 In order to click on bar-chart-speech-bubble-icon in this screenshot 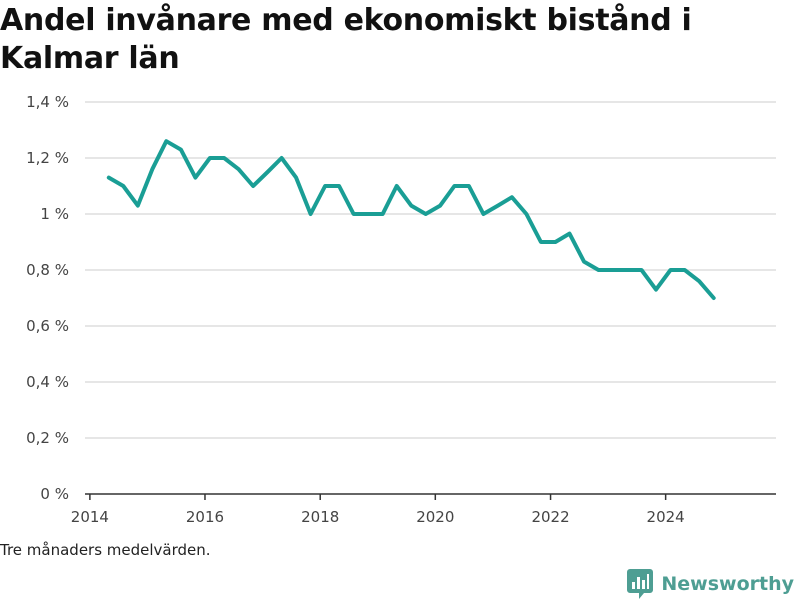, I will do `click(640, 584)`.